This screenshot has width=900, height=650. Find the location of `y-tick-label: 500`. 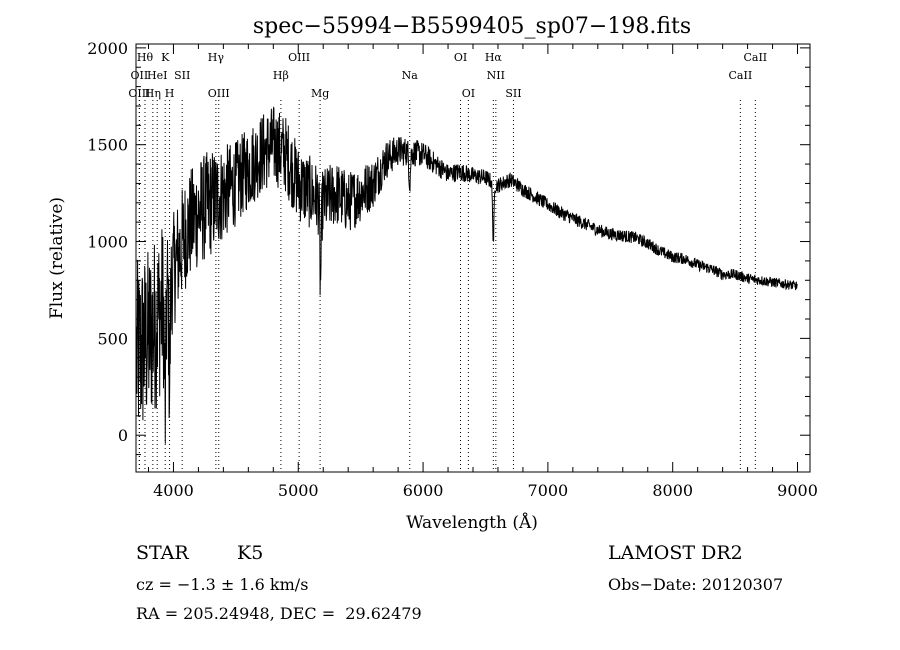

y-tick-label: 500 is located at coordinates (112, 338).